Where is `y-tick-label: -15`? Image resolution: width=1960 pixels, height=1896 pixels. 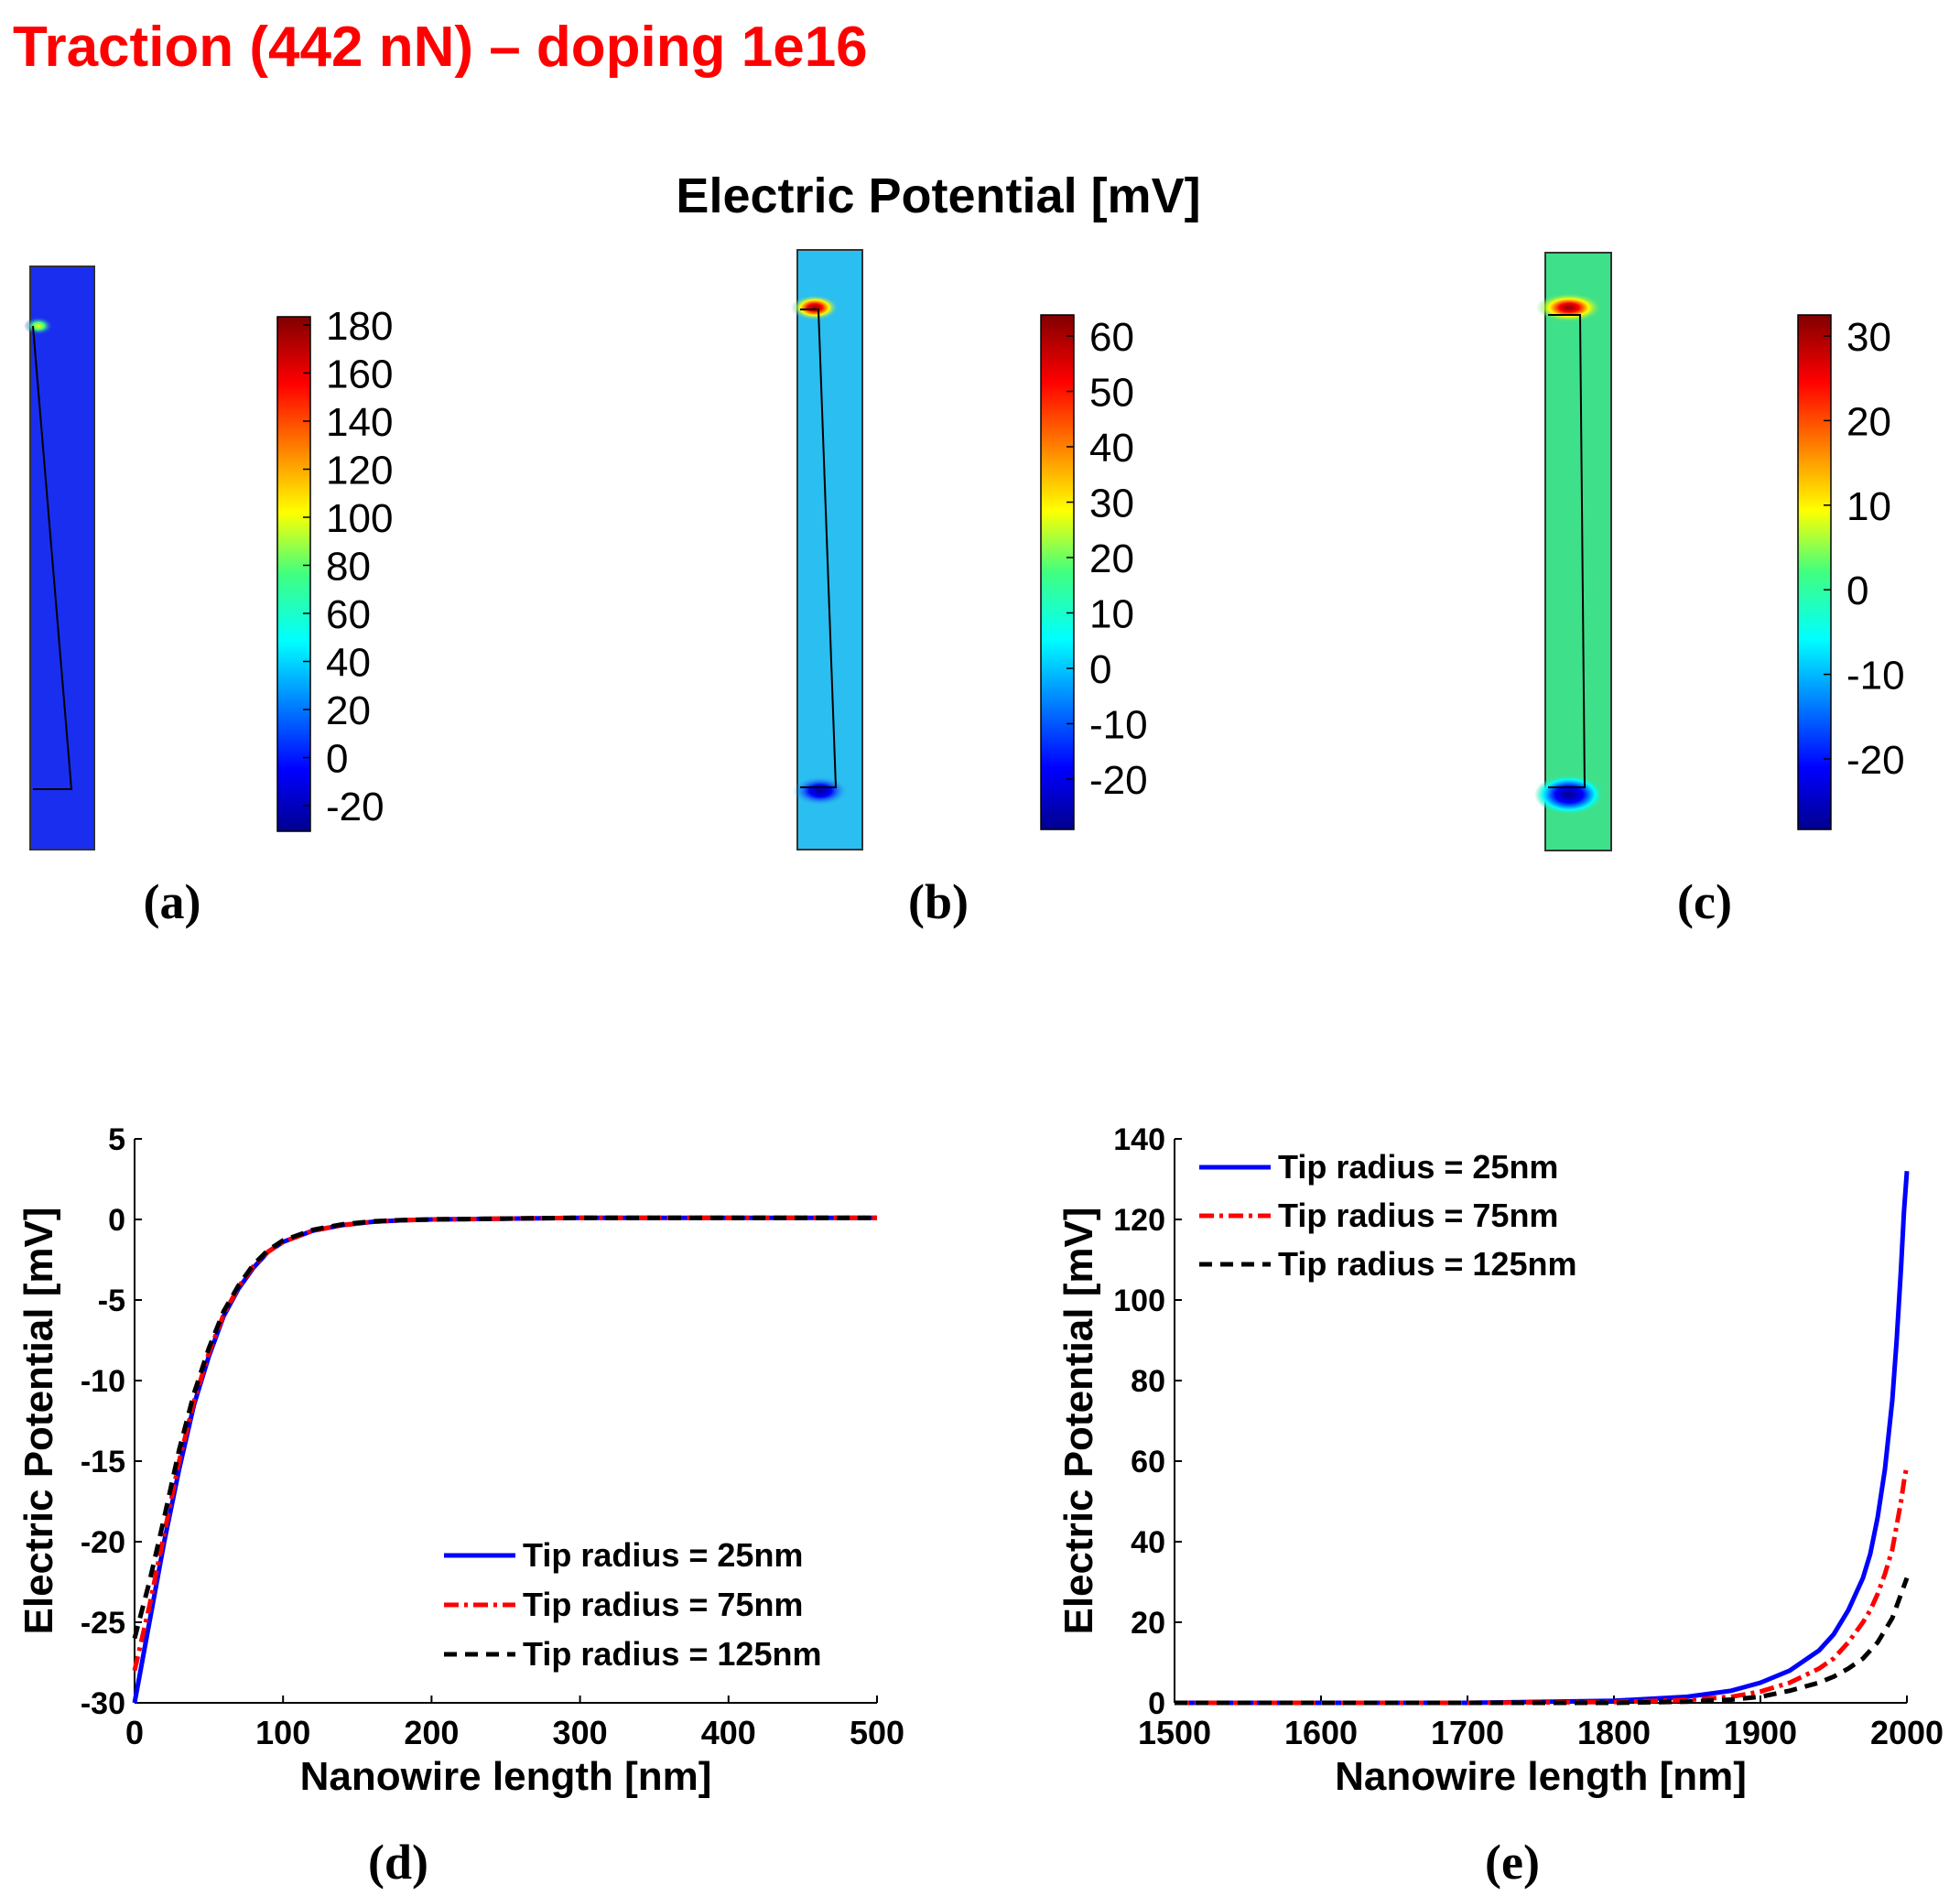 y-tick-label: -15 is located at coordinates (103, 1462).